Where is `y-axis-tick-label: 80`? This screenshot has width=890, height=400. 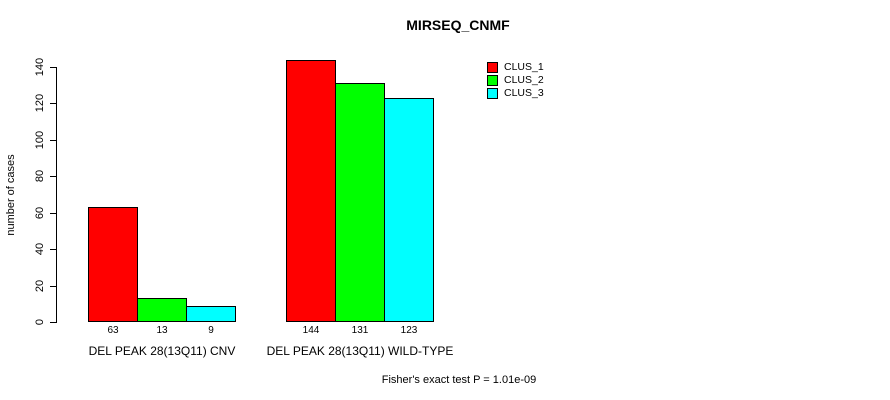 y-axis-tick-label: 80 is located at coordinates (40, 176).